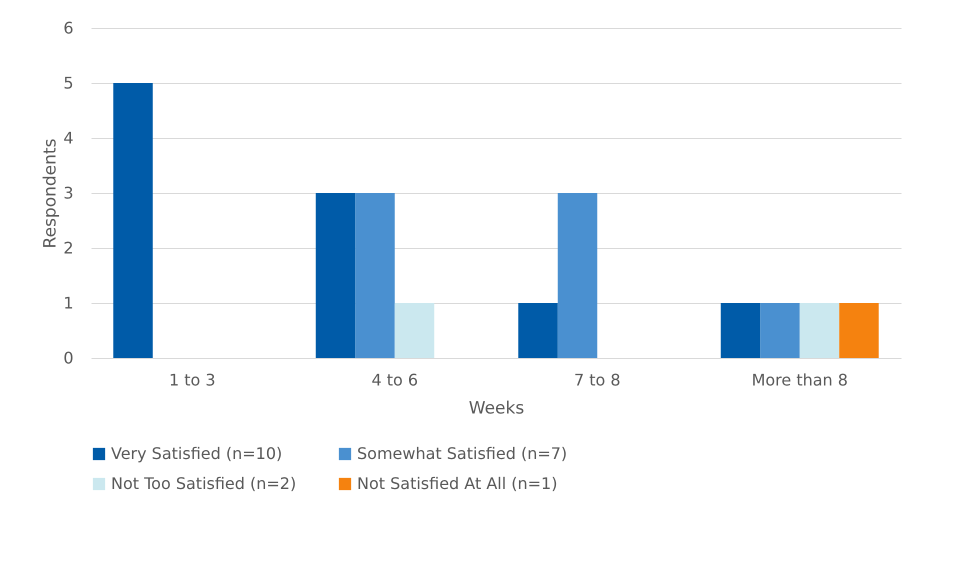 Image resolution: width=969 pixels, height=579 pixels. Describe the element at coordinates (68, 303) in the screenshot. I see `y-tick-label: 1` at that location.